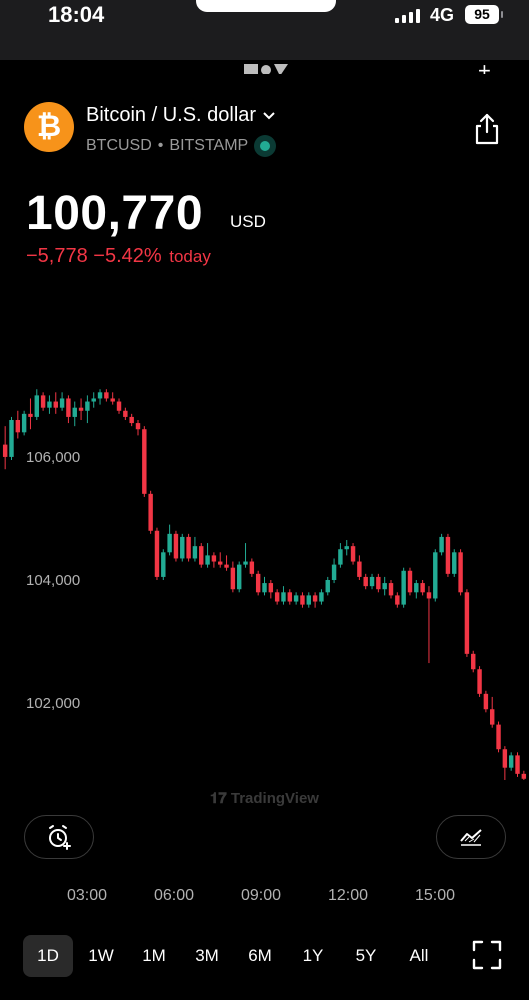 Image resolution: width=529 pixels, height=1000 pixels. What do you see at coordinates (207, 955) in the screenshot?
I see `timeframe-3m: 3M` at bounding box center [207, 955].